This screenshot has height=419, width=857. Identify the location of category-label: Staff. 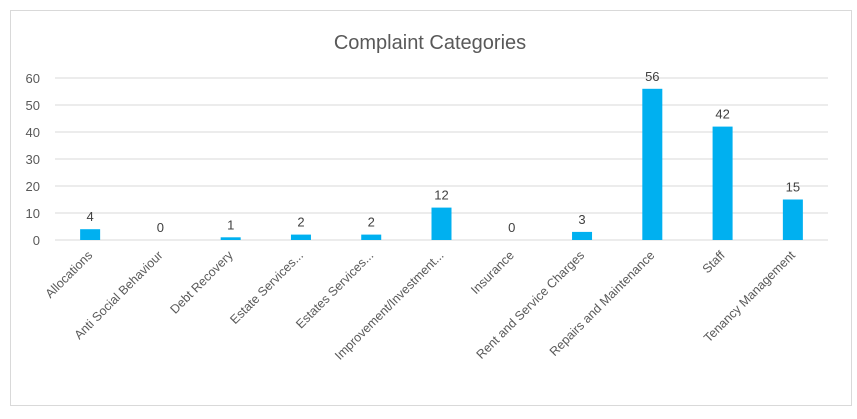
(714, 262).